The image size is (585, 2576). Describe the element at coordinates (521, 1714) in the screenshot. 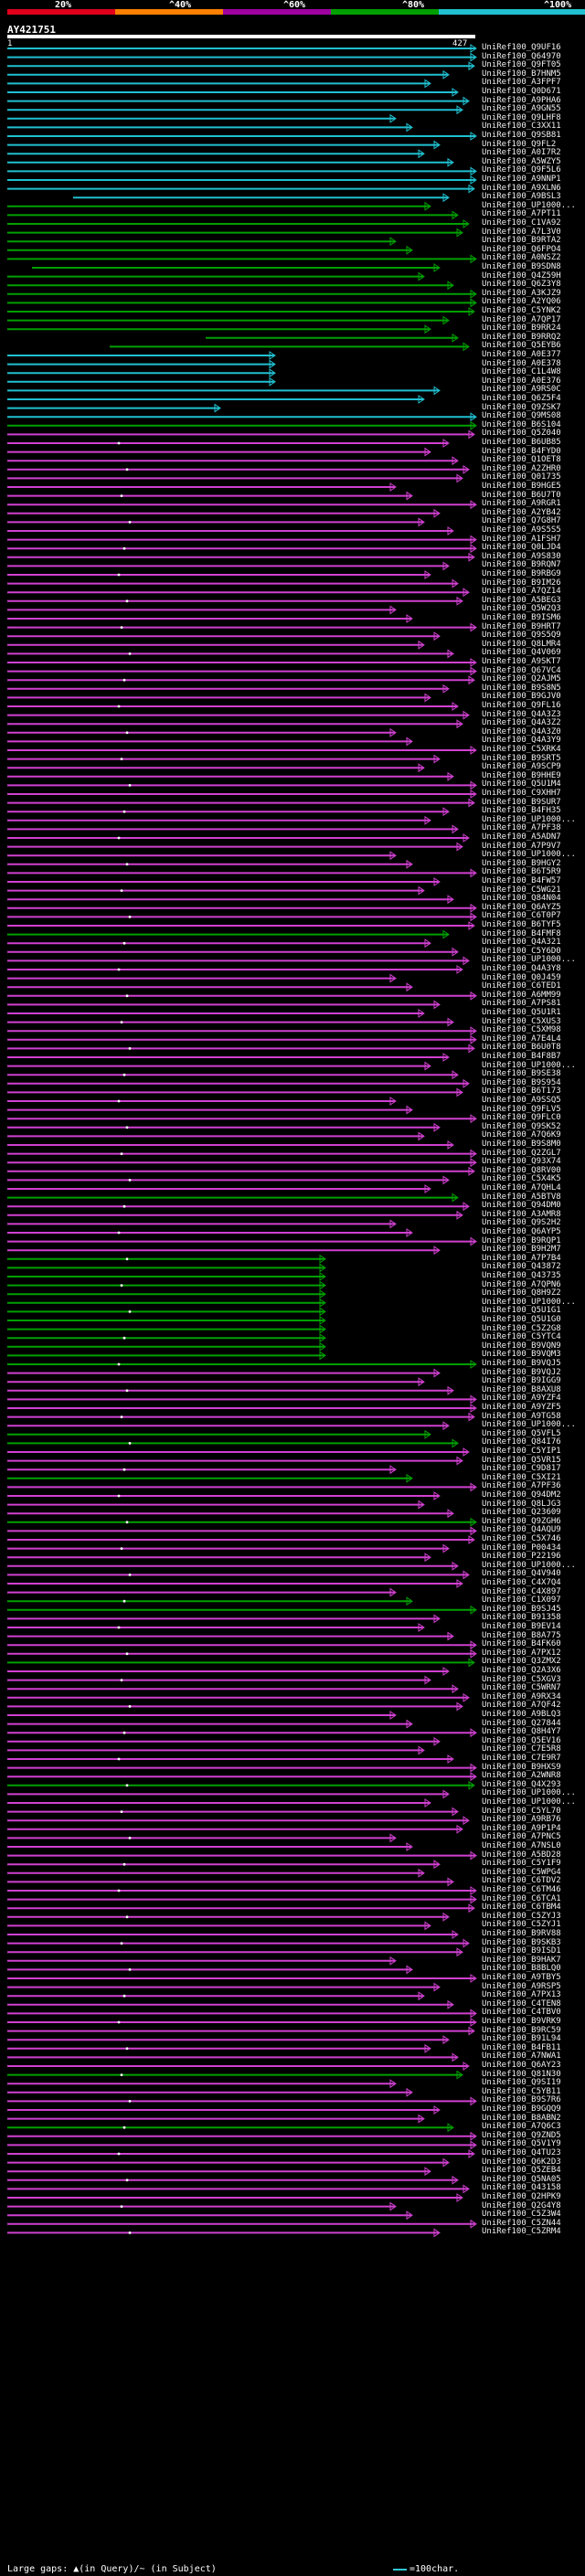

I see `hit-label: UniRef100_A9BLQ3` at that location.